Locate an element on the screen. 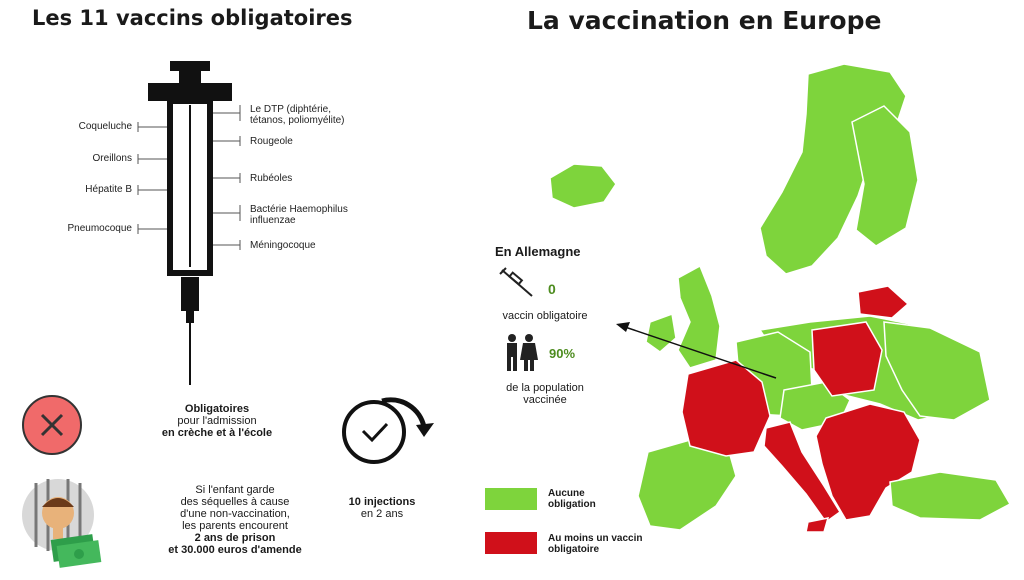  legend-label-green: Aucune obligation is located at coordinates (572, 499).